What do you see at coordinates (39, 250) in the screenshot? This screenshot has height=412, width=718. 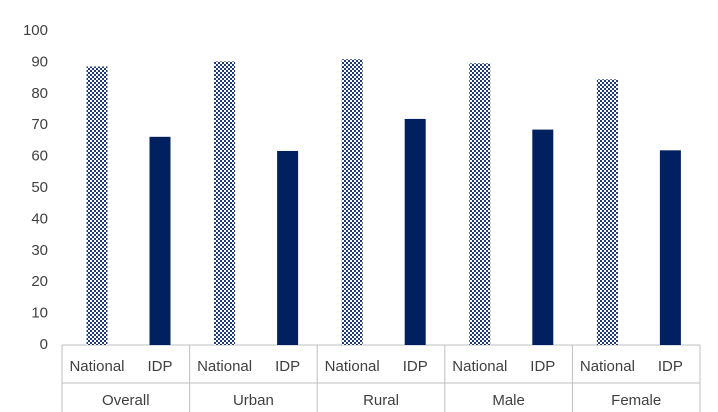 I see `y-tick-label: 30` at bounding box center [39, 250].